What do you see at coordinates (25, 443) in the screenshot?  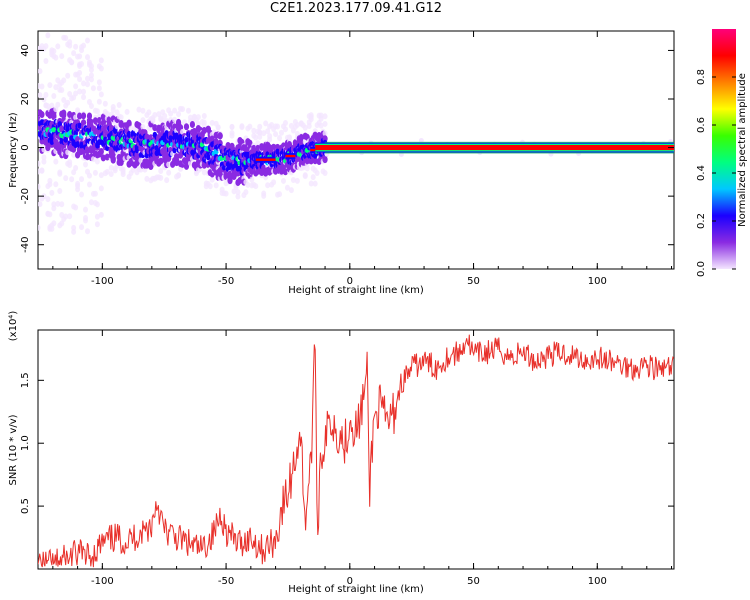 I see `snr-y-tick-label: 1.0` at bounding box center [25, 443].